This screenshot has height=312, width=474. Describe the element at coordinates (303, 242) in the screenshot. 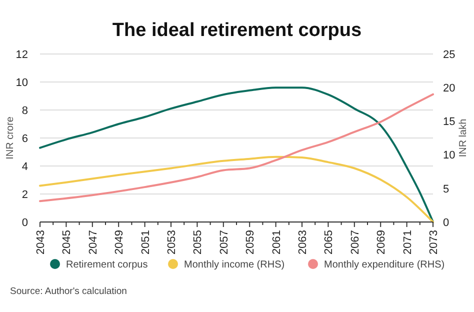

I see `x-tick-label: 2063` at that location.